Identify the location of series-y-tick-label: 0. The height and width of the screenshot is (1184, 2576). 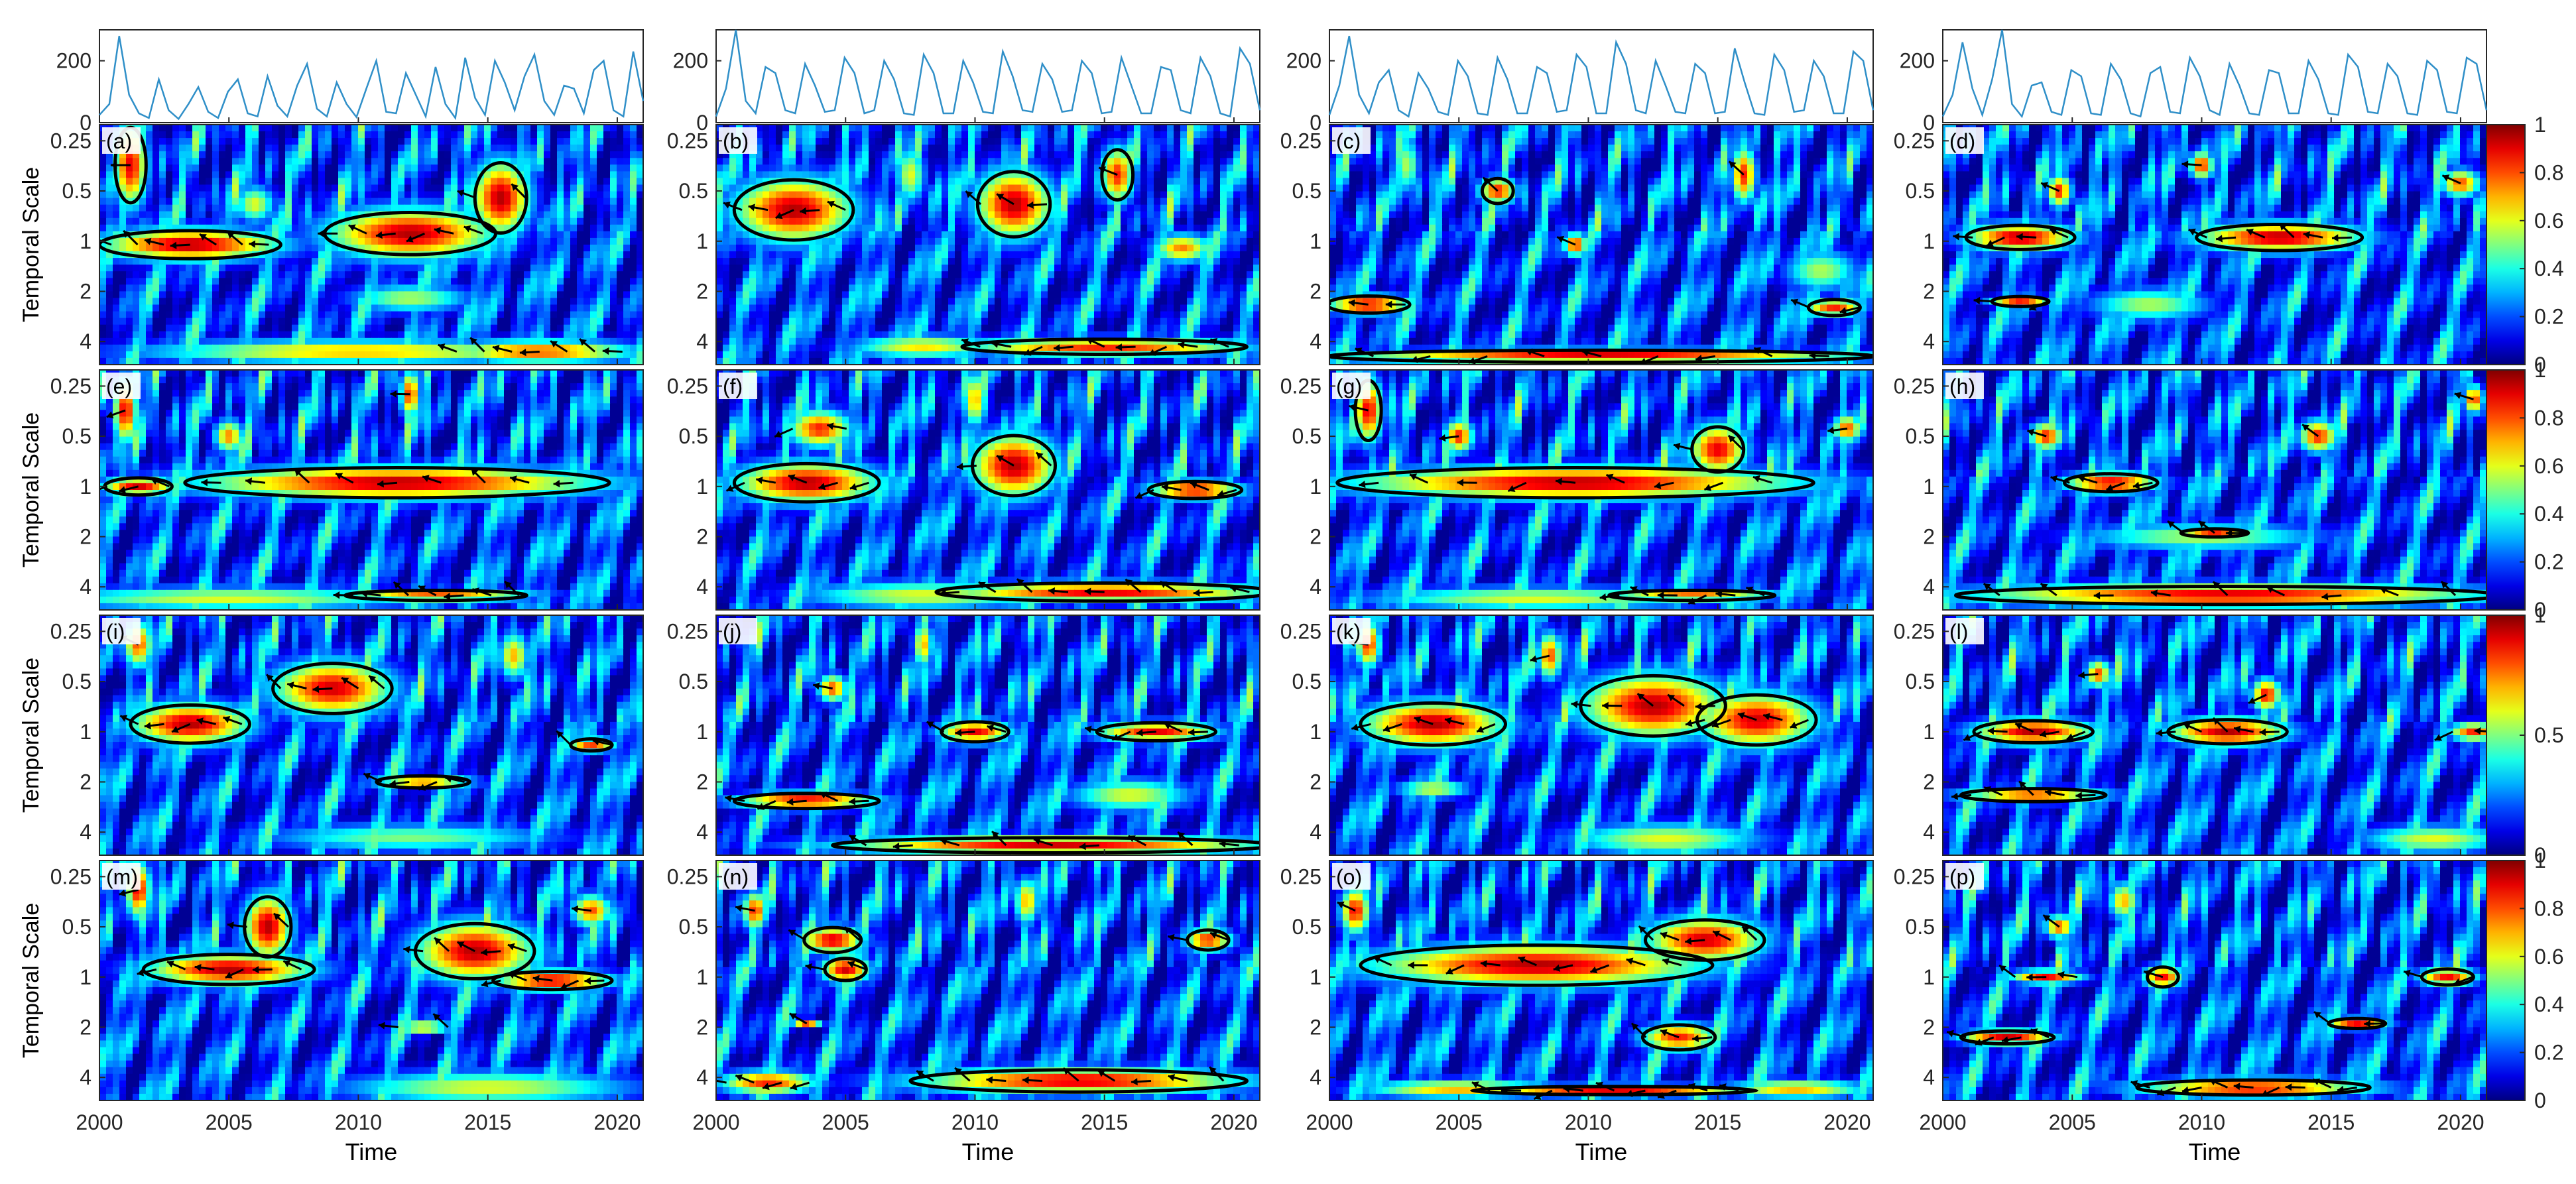
(86, 123).